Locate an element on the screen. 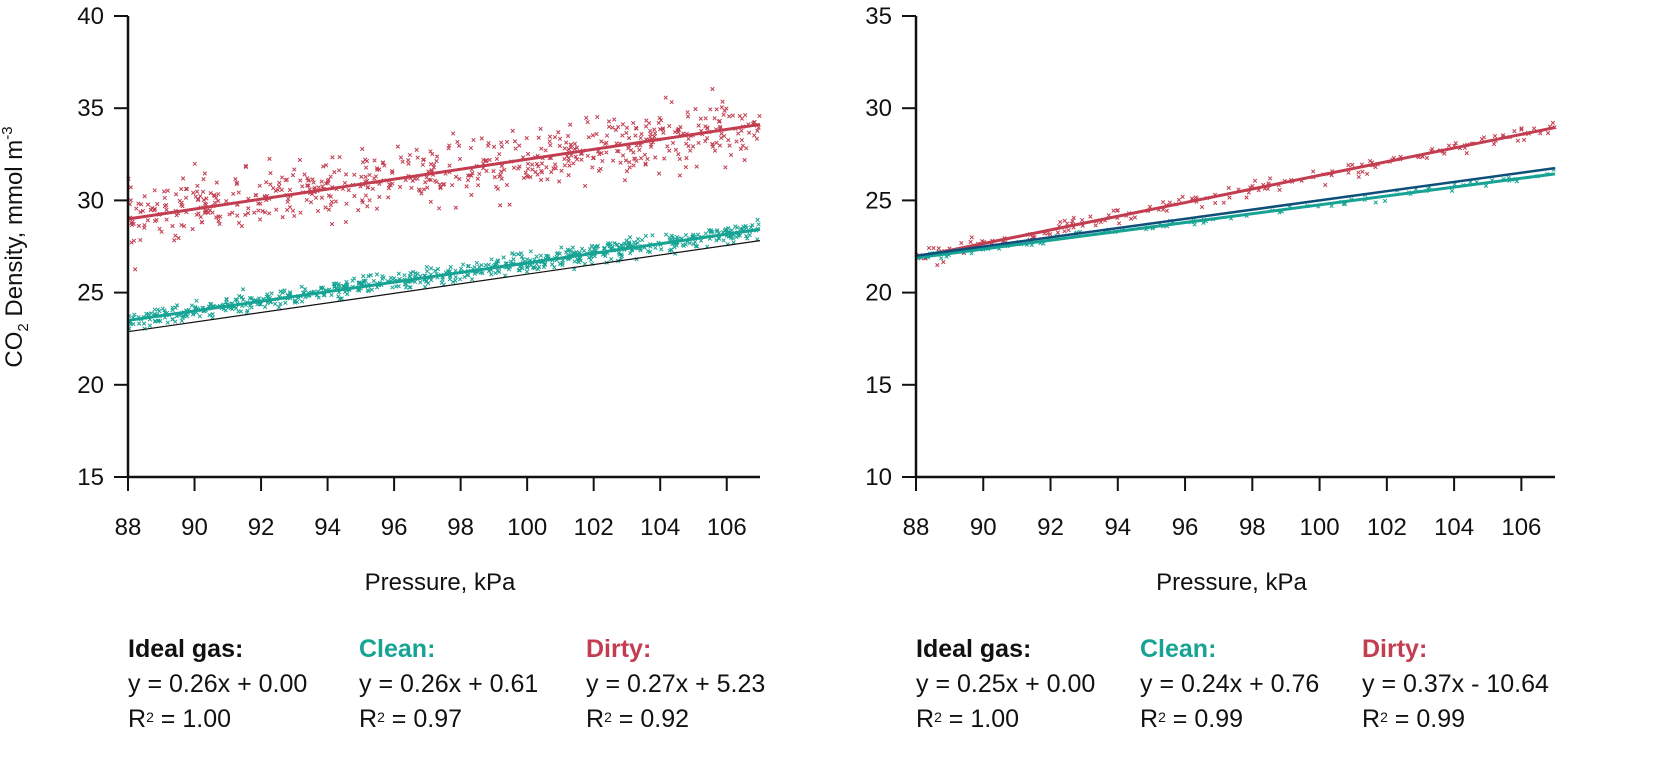 The height and width of the screenshot is (780, 1657). legend-dirty-equation: y = 0.27x + 5.23 is located at coordinates (676, 684).